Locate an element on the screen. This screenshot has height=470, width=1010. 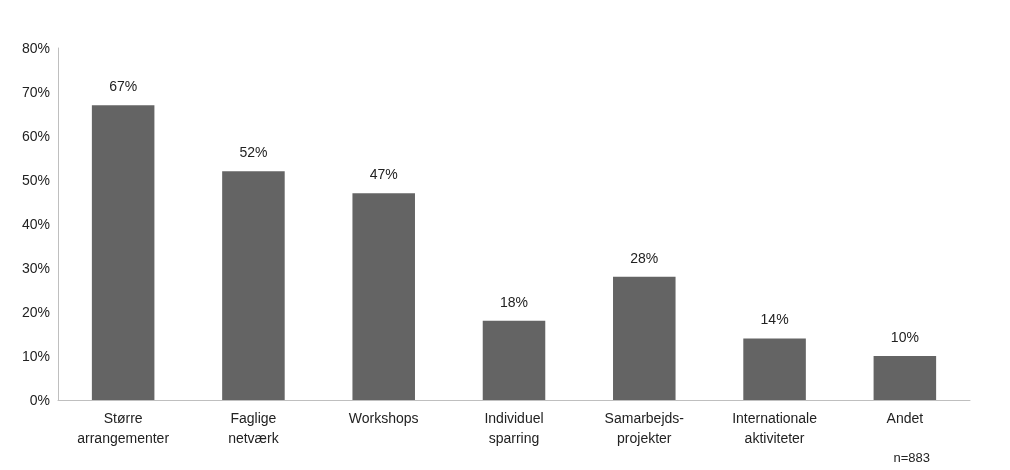
y-tick-label: 80% is located at coordinates (35, 48).